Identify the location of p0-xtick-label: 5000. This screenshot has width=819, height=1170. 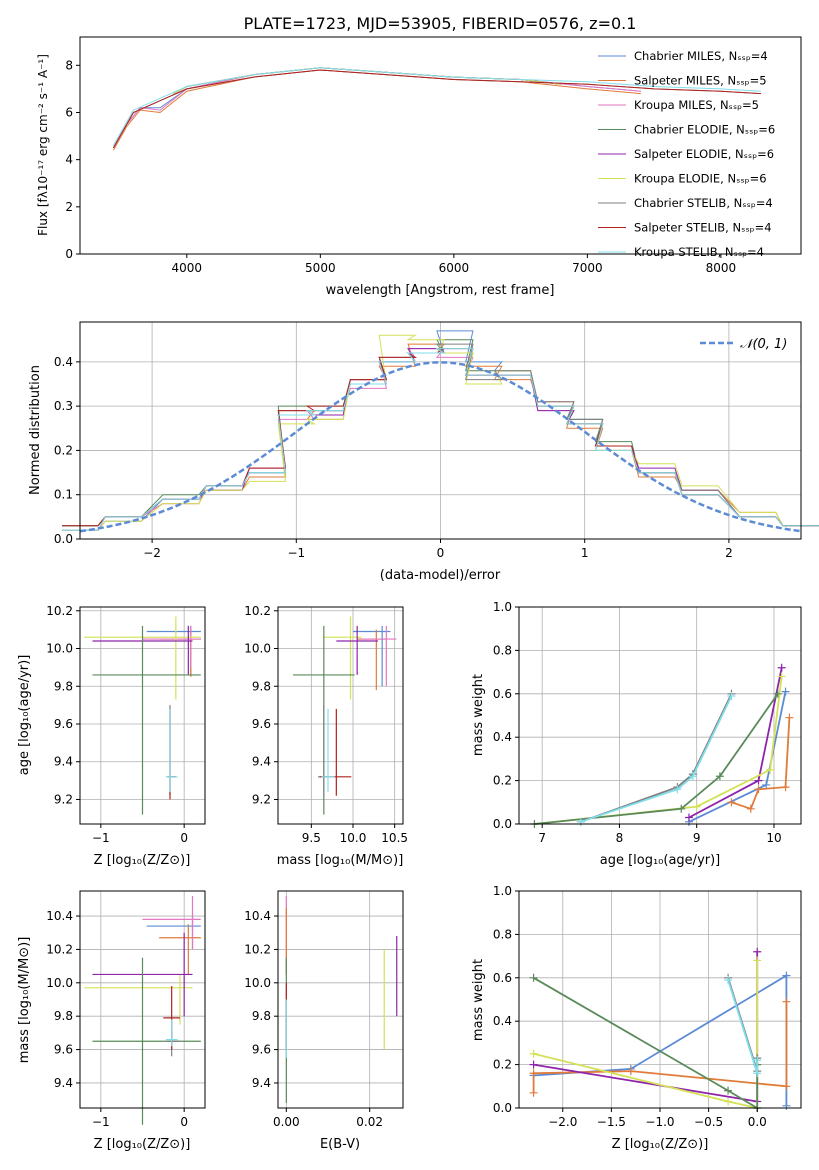
(320, 268).